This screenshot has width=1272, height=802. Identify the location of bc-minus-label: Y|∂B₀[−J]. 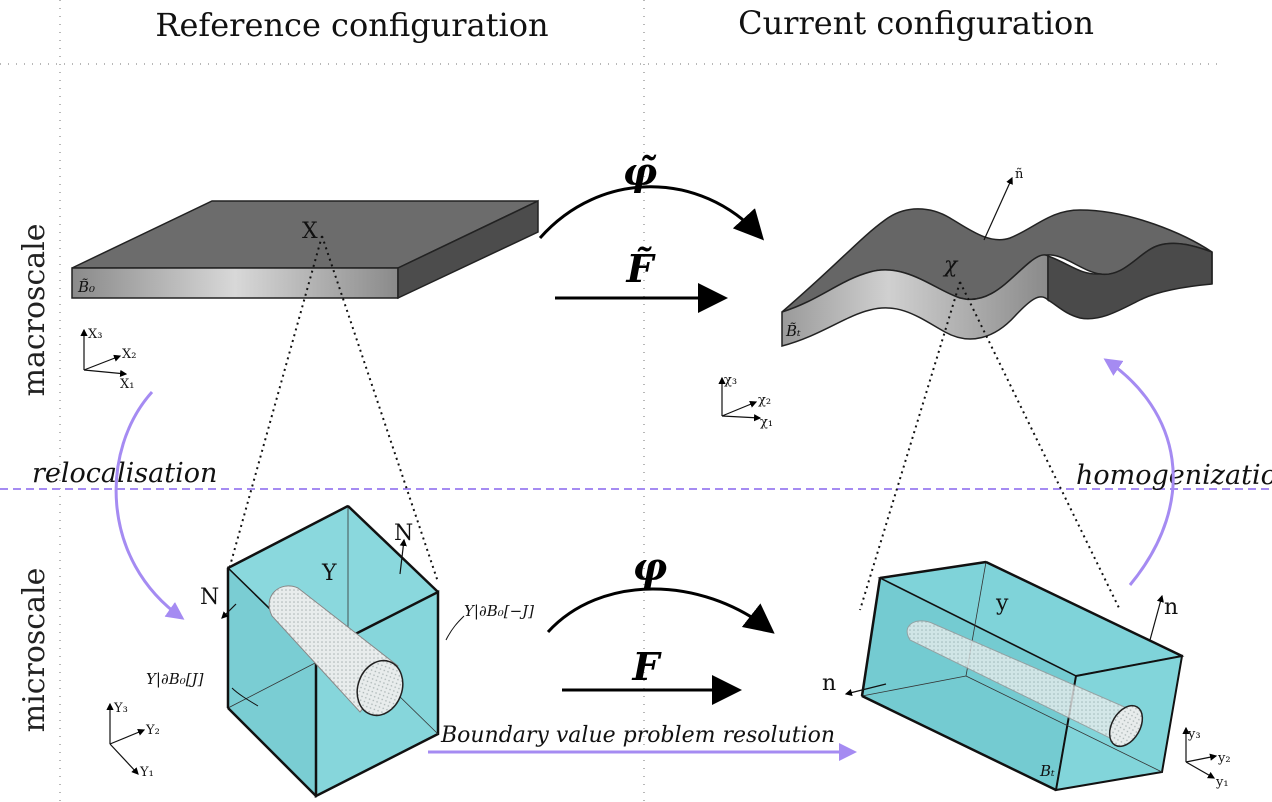
(499, 611).